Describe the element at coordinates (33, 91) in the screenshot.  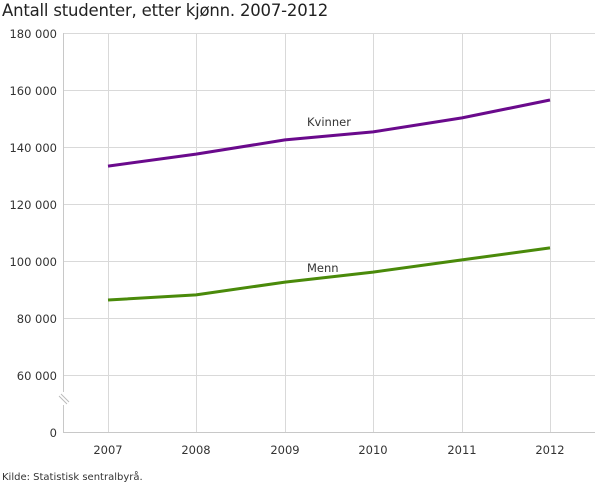
I see `y-tick: 160 000` at that location.